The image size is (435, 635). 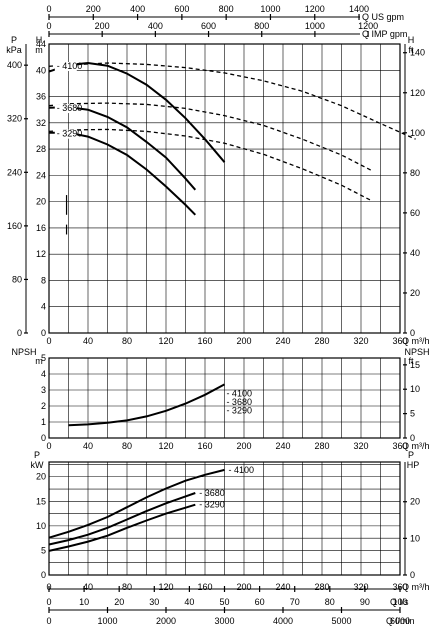 What do you see at coordinates (165, 446) in the screenshot?
I see `npsh-x-tick-label: 120` at bounding box center [165, 446].